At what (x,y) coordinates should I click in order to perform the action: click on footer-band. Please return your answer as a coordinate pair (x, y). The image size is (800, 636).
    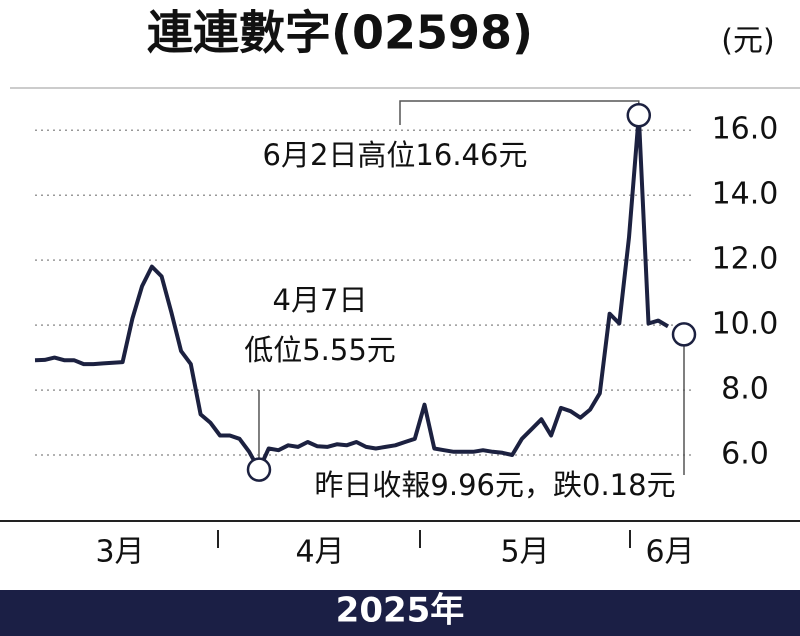
    Looking at the image, I should click on (400, 613).